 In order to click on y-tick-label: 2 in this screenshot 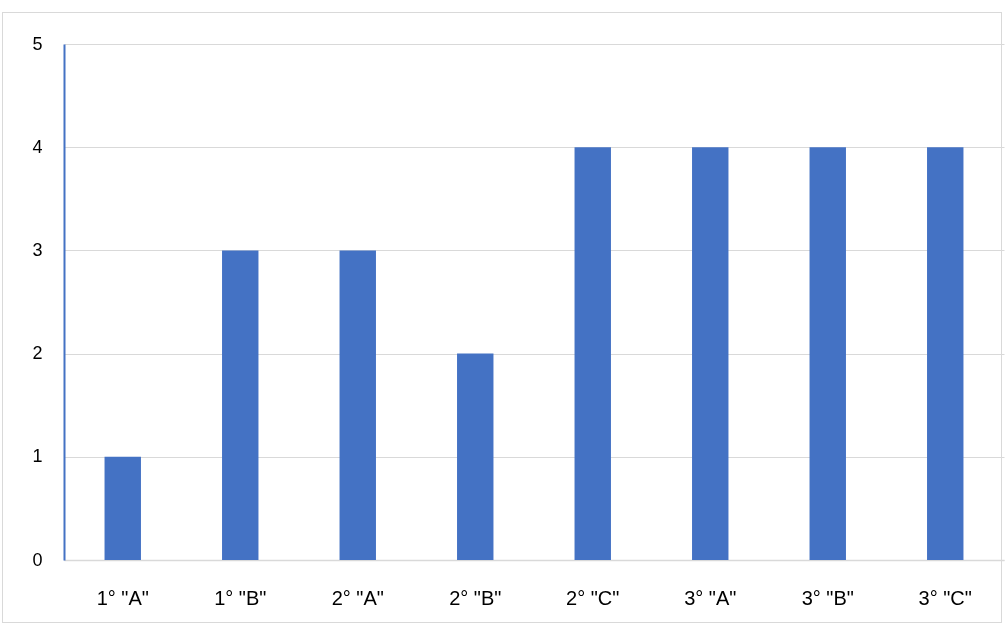, I will do `click(37, 353)`.